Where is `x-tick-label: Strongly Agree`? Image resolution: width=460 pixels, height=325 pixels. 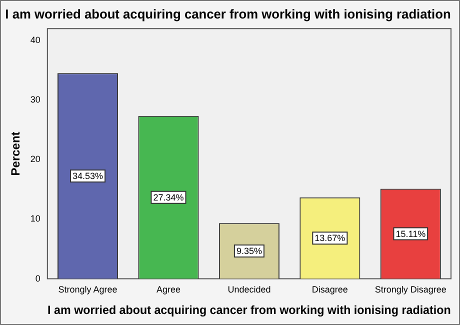 x-tick-label: Strongly Agree is located at coordinates (88, 289).